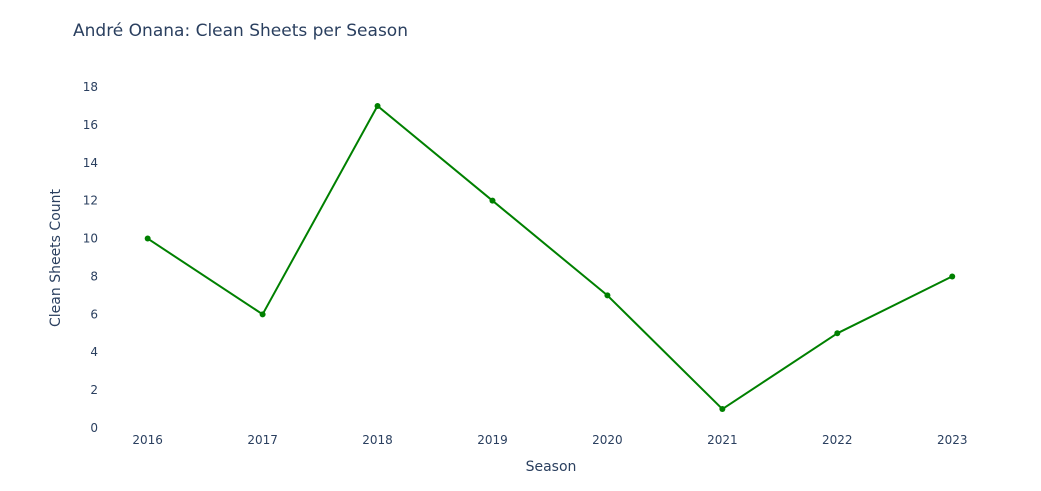 The width and height of the screenshot is (1041, 491). What do you see at coordinates (56, 258) in the screenshot?
I see `y-axis-title: Clean Sheets Count` at bounding box center [56, 258].